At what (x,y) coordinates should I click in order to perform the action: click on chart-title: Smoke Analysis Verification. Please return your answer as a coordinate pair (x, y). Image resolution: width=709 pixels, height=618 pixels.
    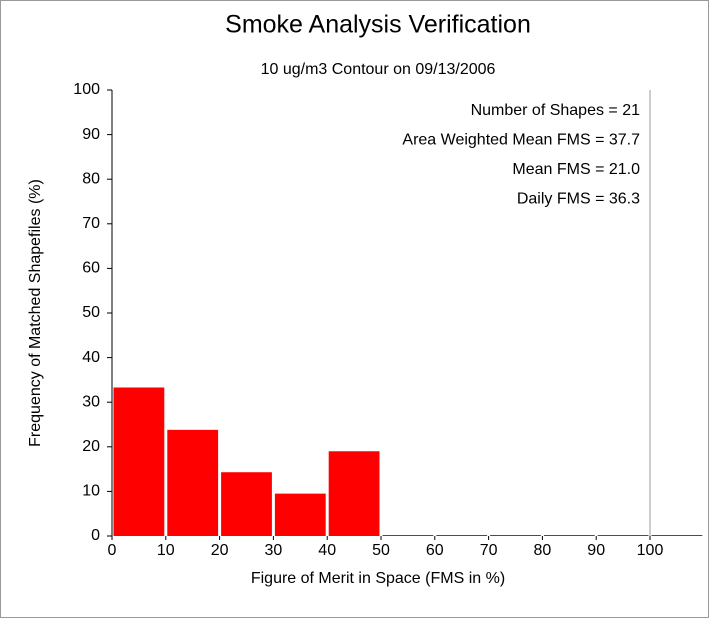
    Looking at the image, I should click on (378, 25).